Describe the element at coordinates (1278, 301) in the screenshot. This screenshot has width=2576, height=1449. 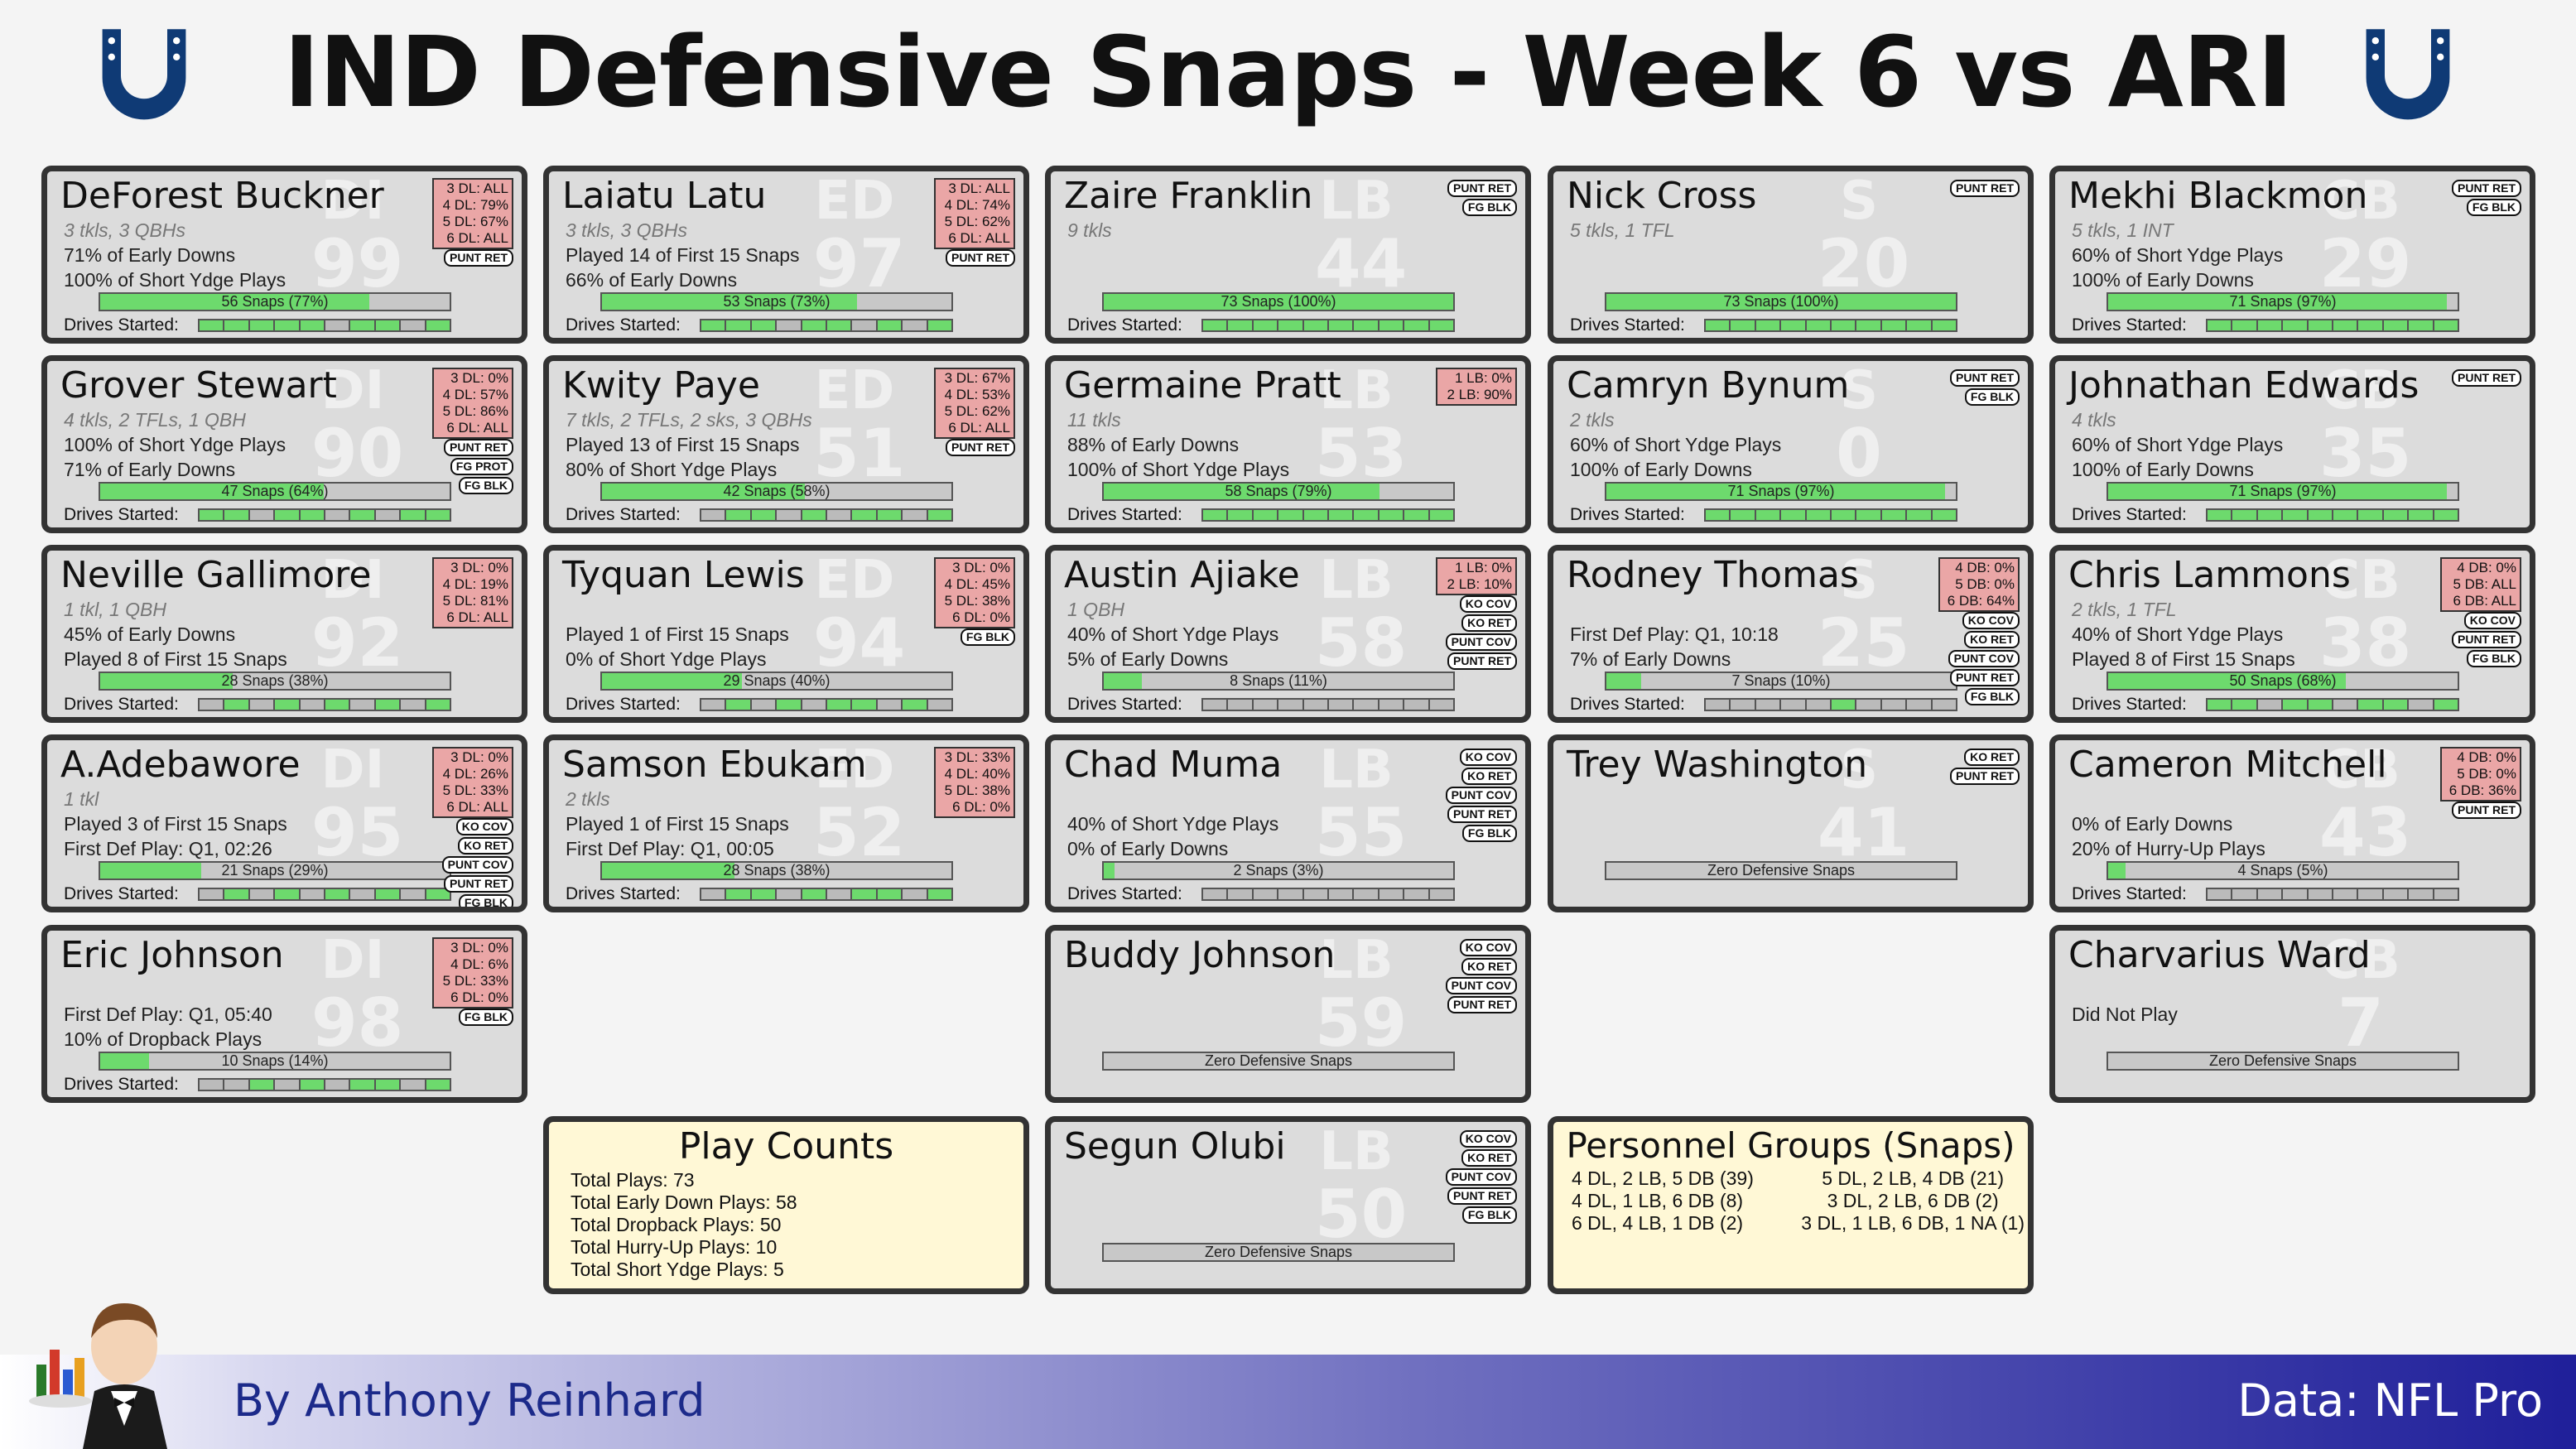
I see `snap-bar-label: 73 Snaps (100%)` at that location.